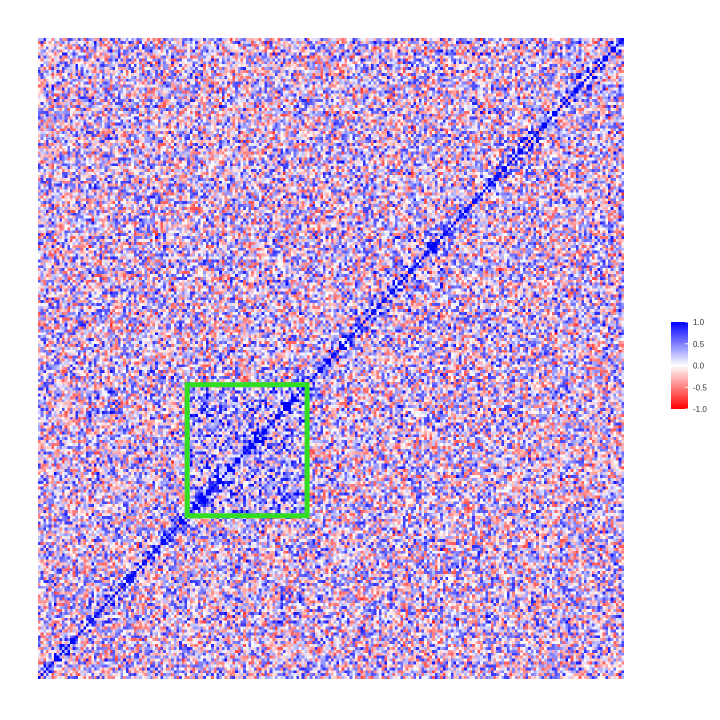  I want to click on colorbar-ticks: 1.0 0.5 0.0 -0.5 -1.0, so click(696, 366).